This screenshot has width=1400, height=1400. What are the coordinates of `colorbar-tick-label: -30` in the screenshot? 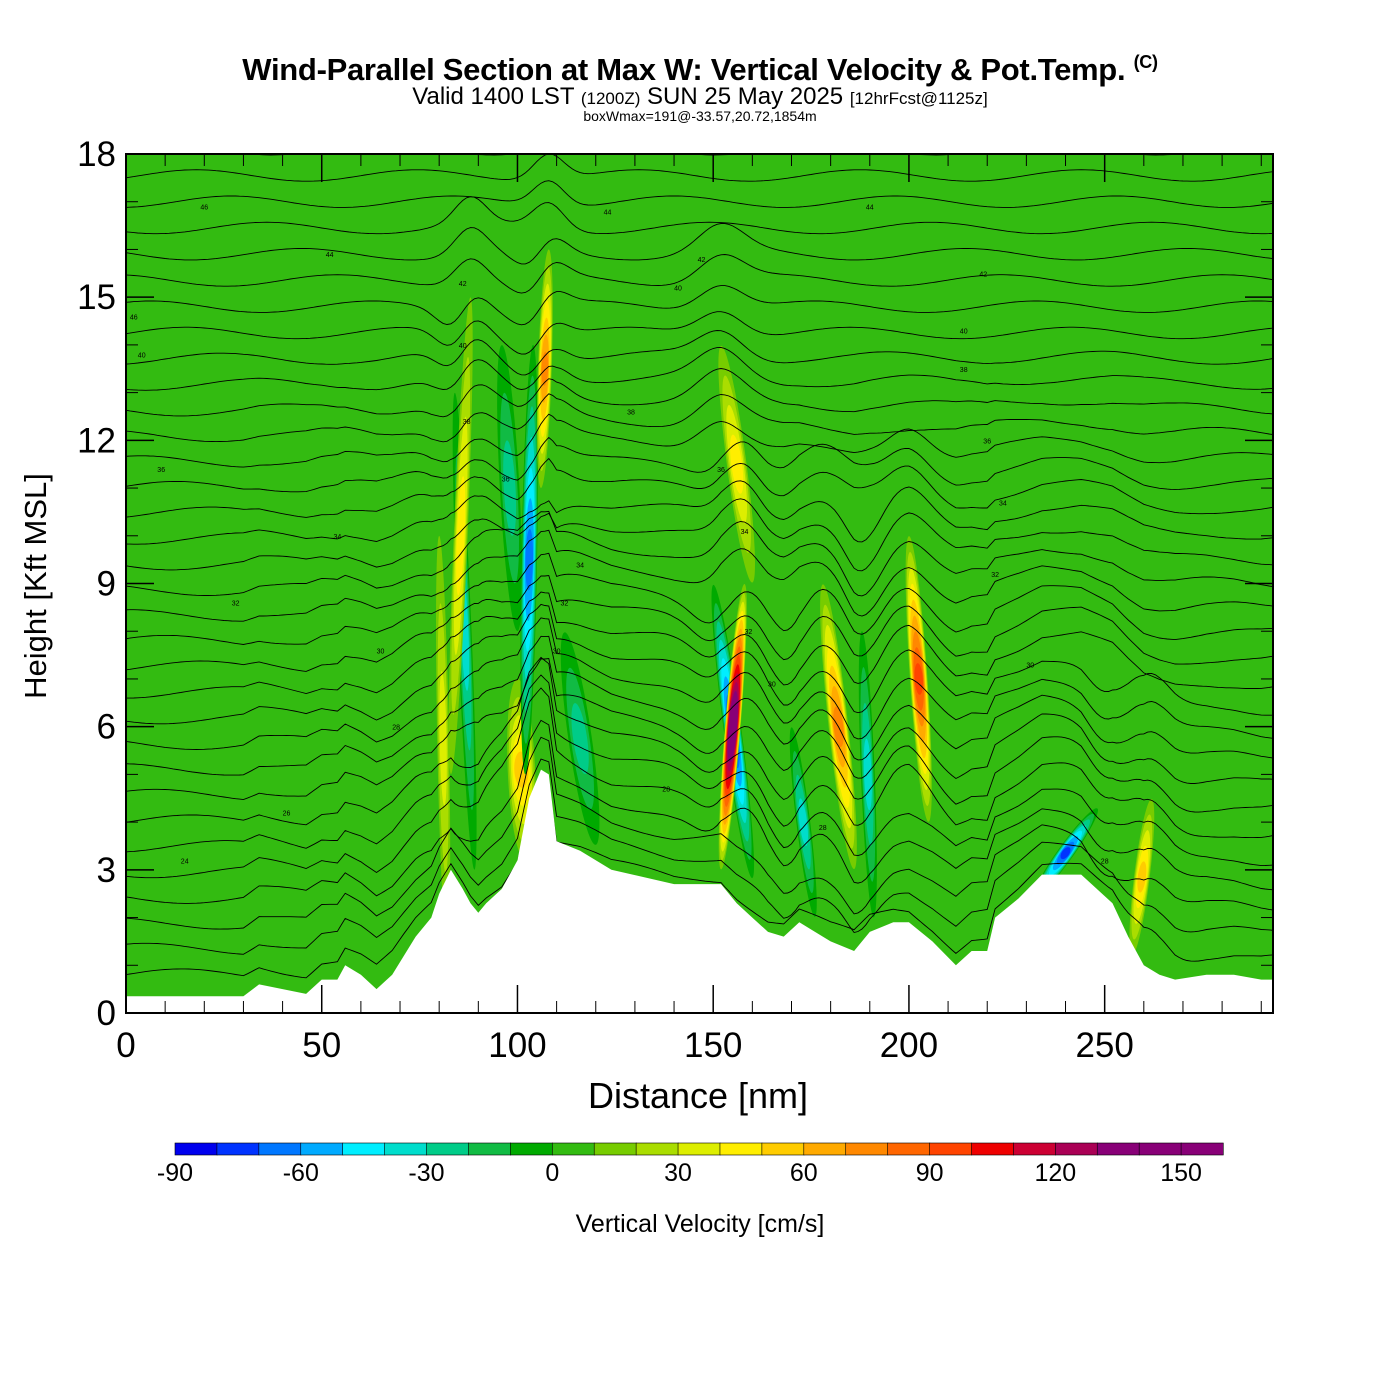 It's located at (426, 1173).